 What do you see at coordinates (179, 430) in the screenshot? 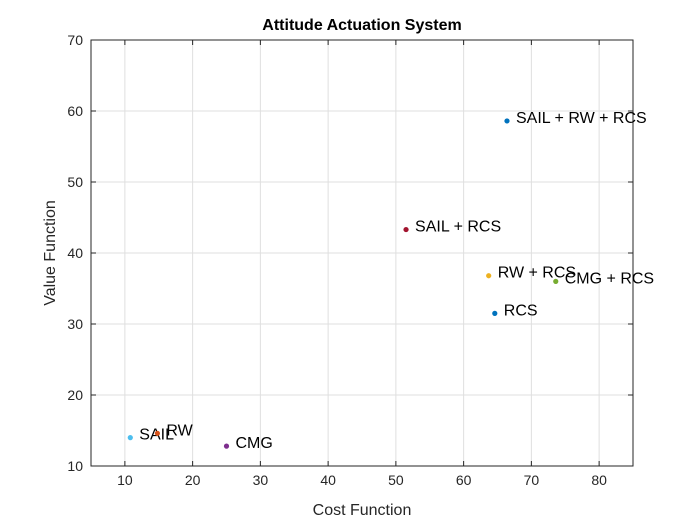
I see `data-label: RW` at bounding box center [179, 430].